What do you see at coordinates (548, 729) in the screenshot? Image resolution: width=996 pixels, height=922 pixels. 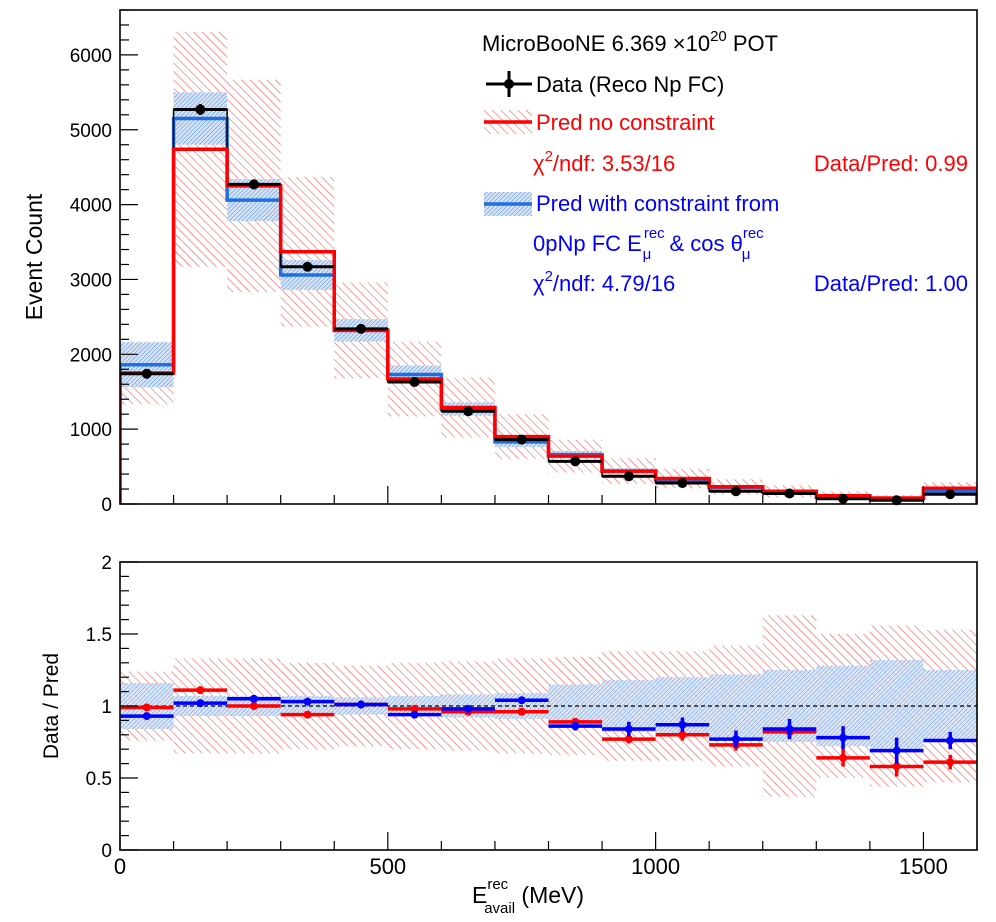 I see `ratio-constrained-points` at bounding box center [548, 729].